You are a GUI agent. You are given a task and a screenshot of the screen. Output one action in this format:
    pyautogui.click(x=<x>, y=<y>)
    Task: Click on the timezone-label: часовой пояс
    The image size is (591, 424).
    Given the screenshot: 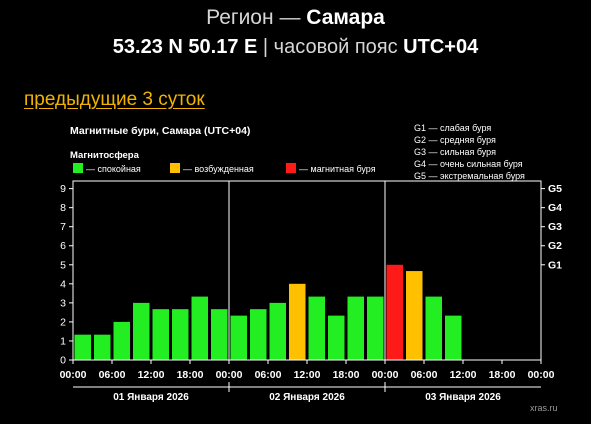 What is the action you would take?
    pyautogui.click(x=335, y=47)
    